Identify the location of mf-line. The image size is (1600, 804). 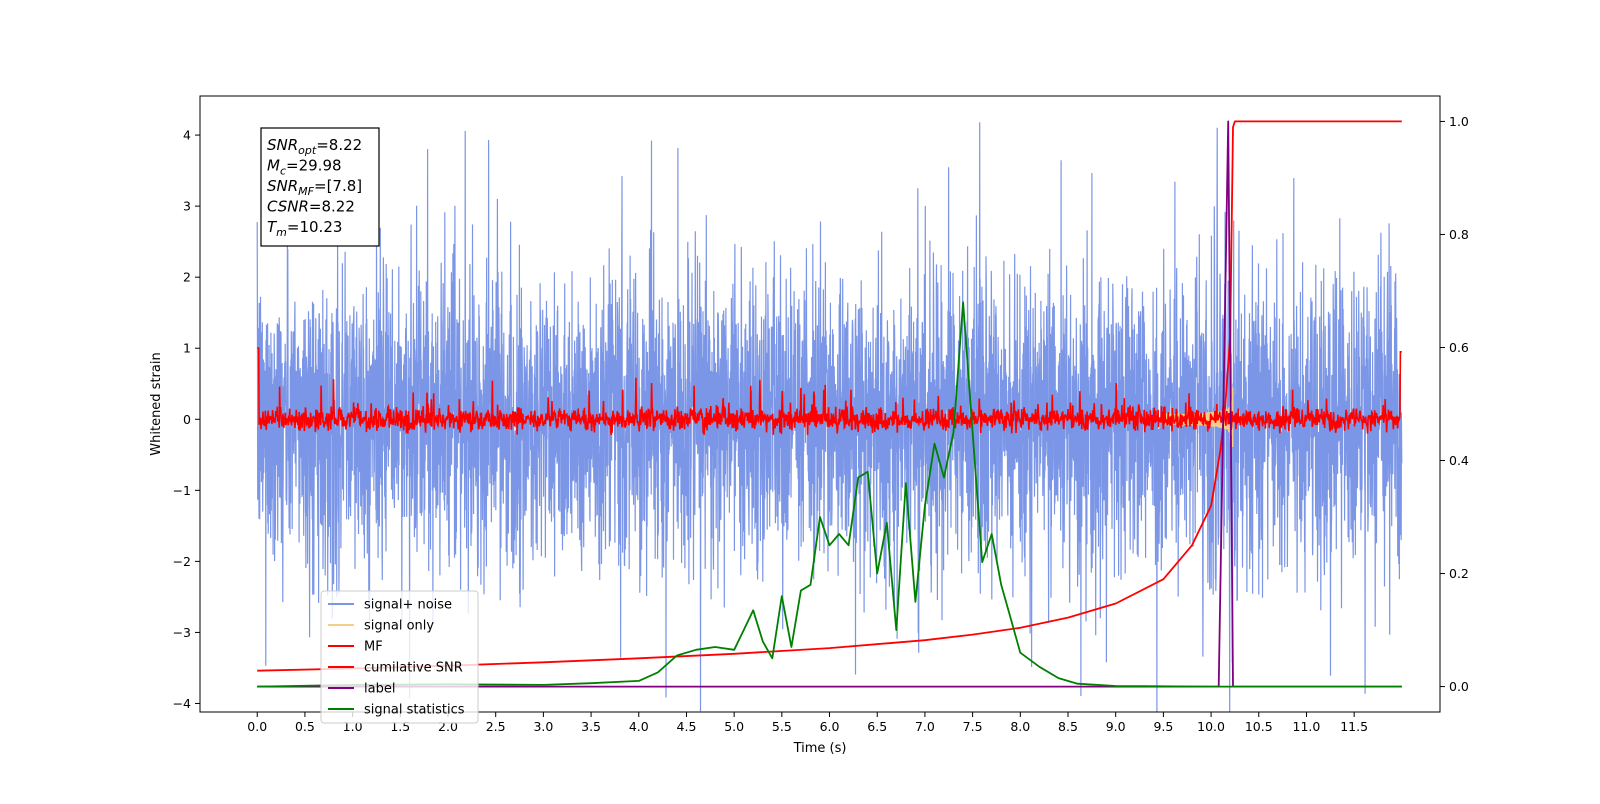
(829, 391).